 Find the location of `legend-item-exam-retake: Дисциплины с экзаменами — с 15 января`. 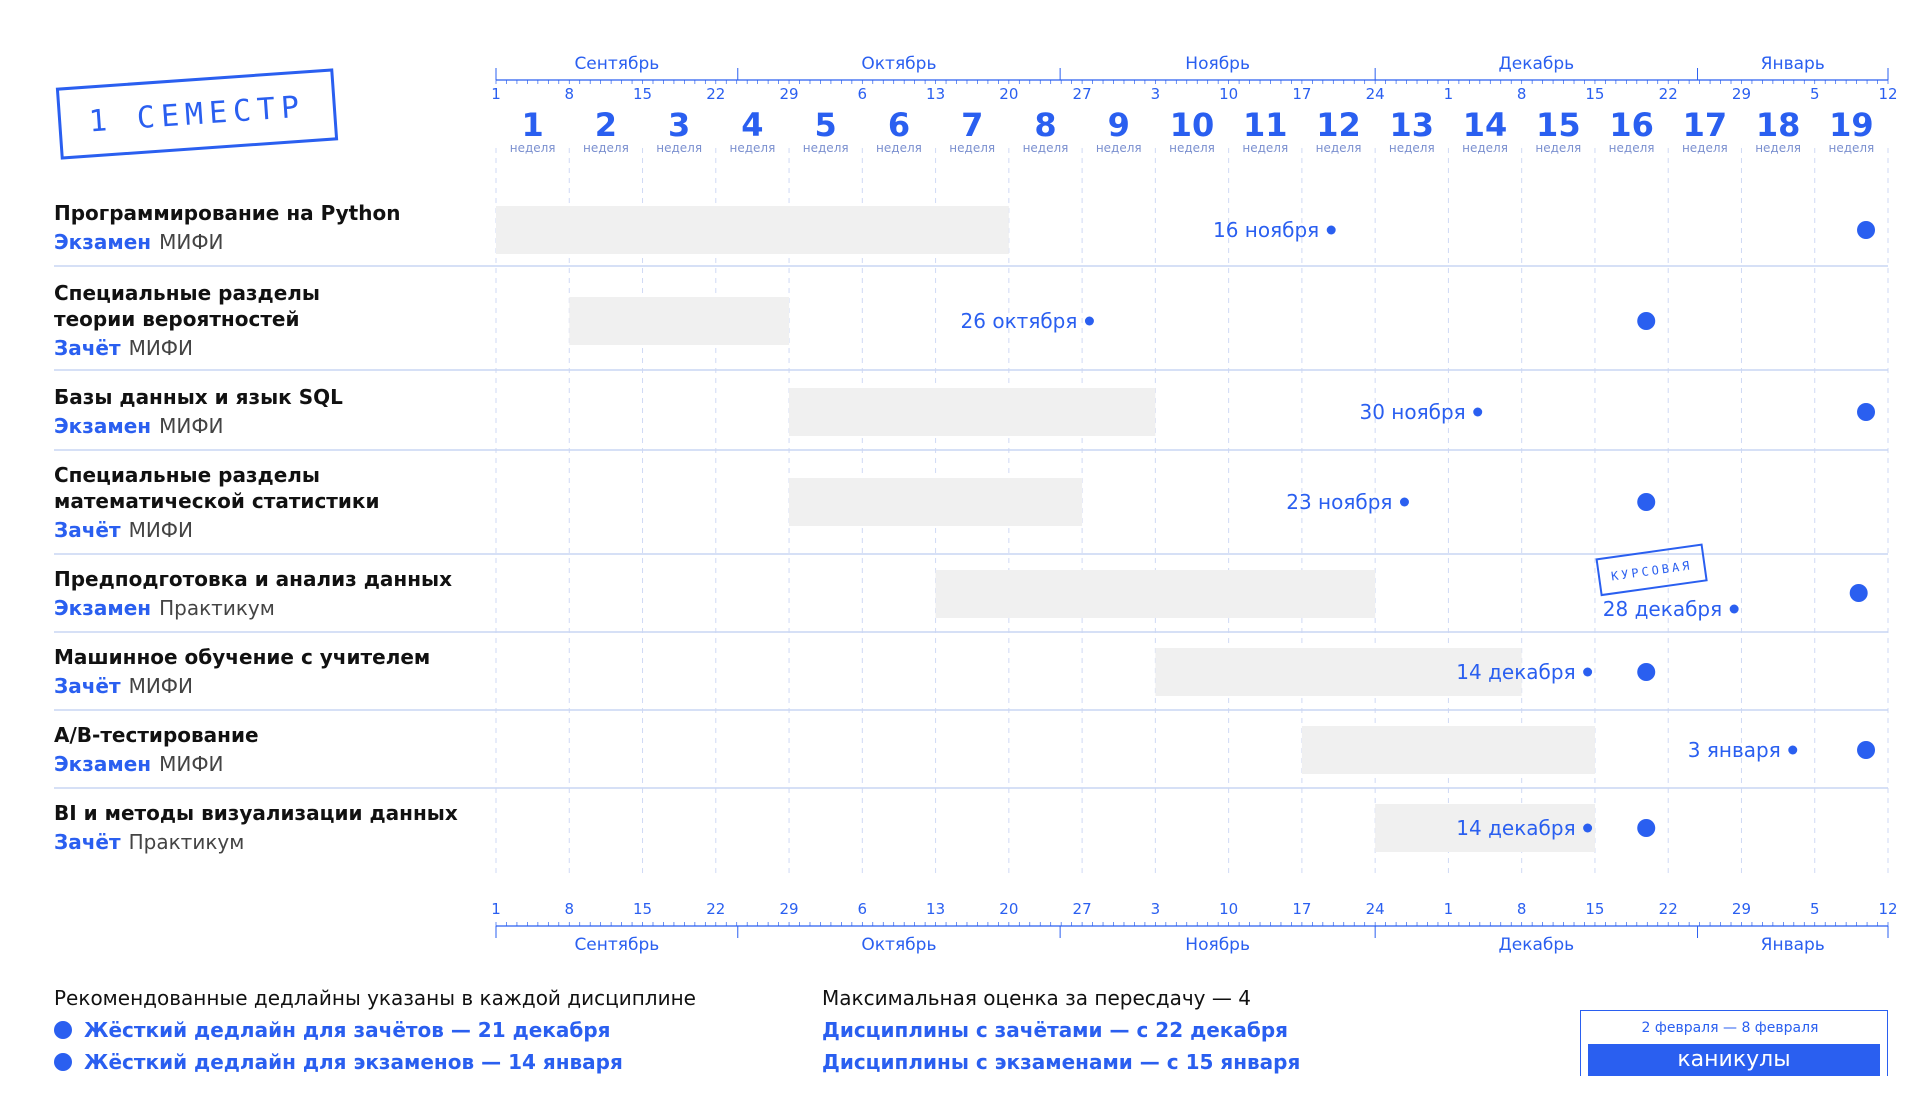

legend-item-exam-retake: Дисциплины с экзаменами — с 15 января is located at coordinates (1061, 1062).